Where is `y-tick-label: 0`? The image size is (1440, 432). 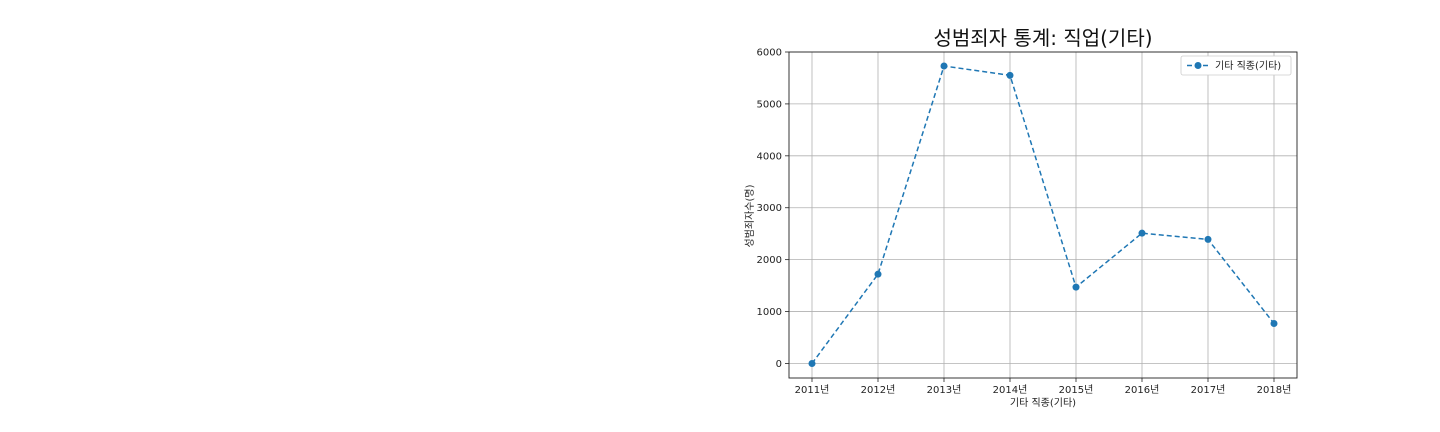
y-tick-label: 0 is located at coordinates (779, 364).